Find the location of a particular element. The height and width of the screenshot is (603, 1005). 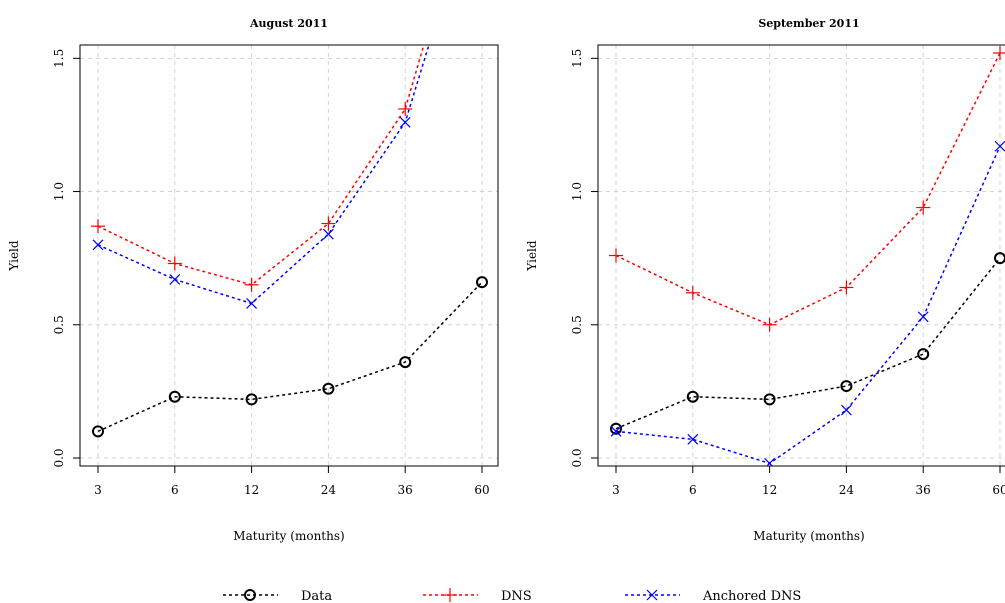

legend-label: Data is located at coordinates (316, 596).